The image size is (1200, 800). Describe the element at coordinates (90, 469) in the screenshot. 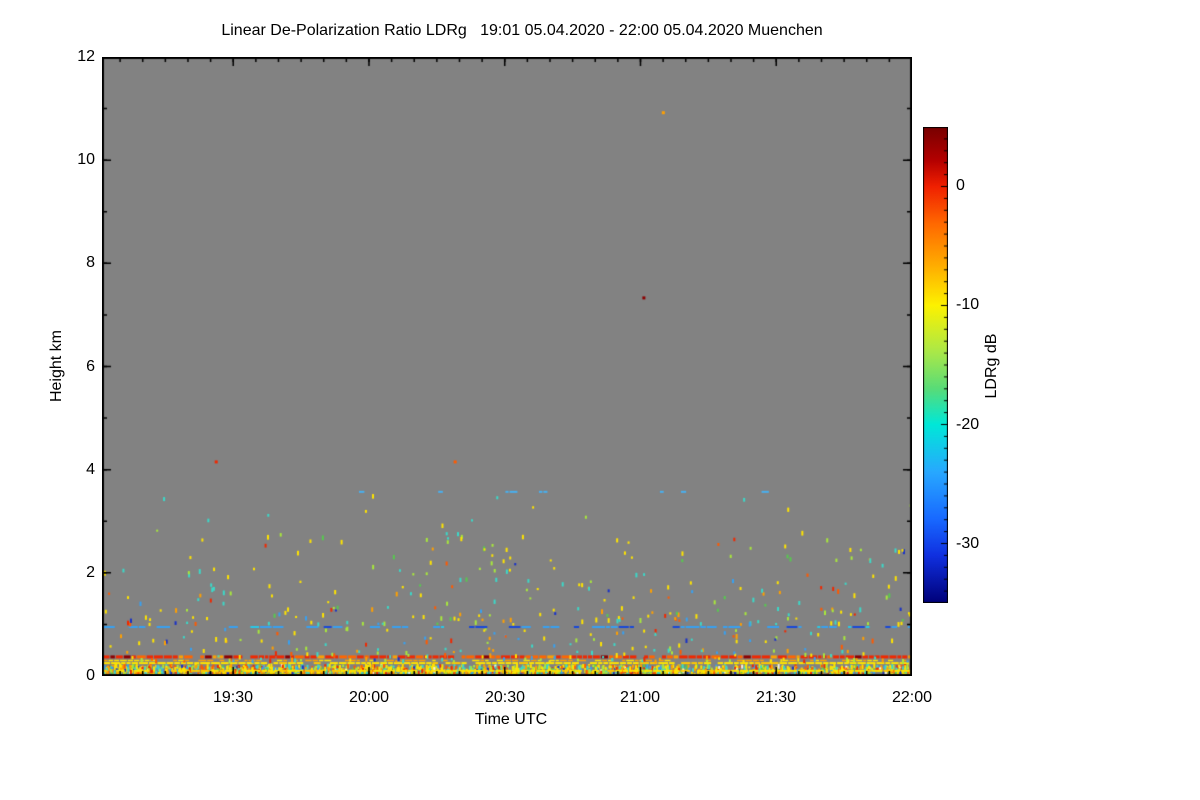

I see `y-tick-4: 4` at that location.